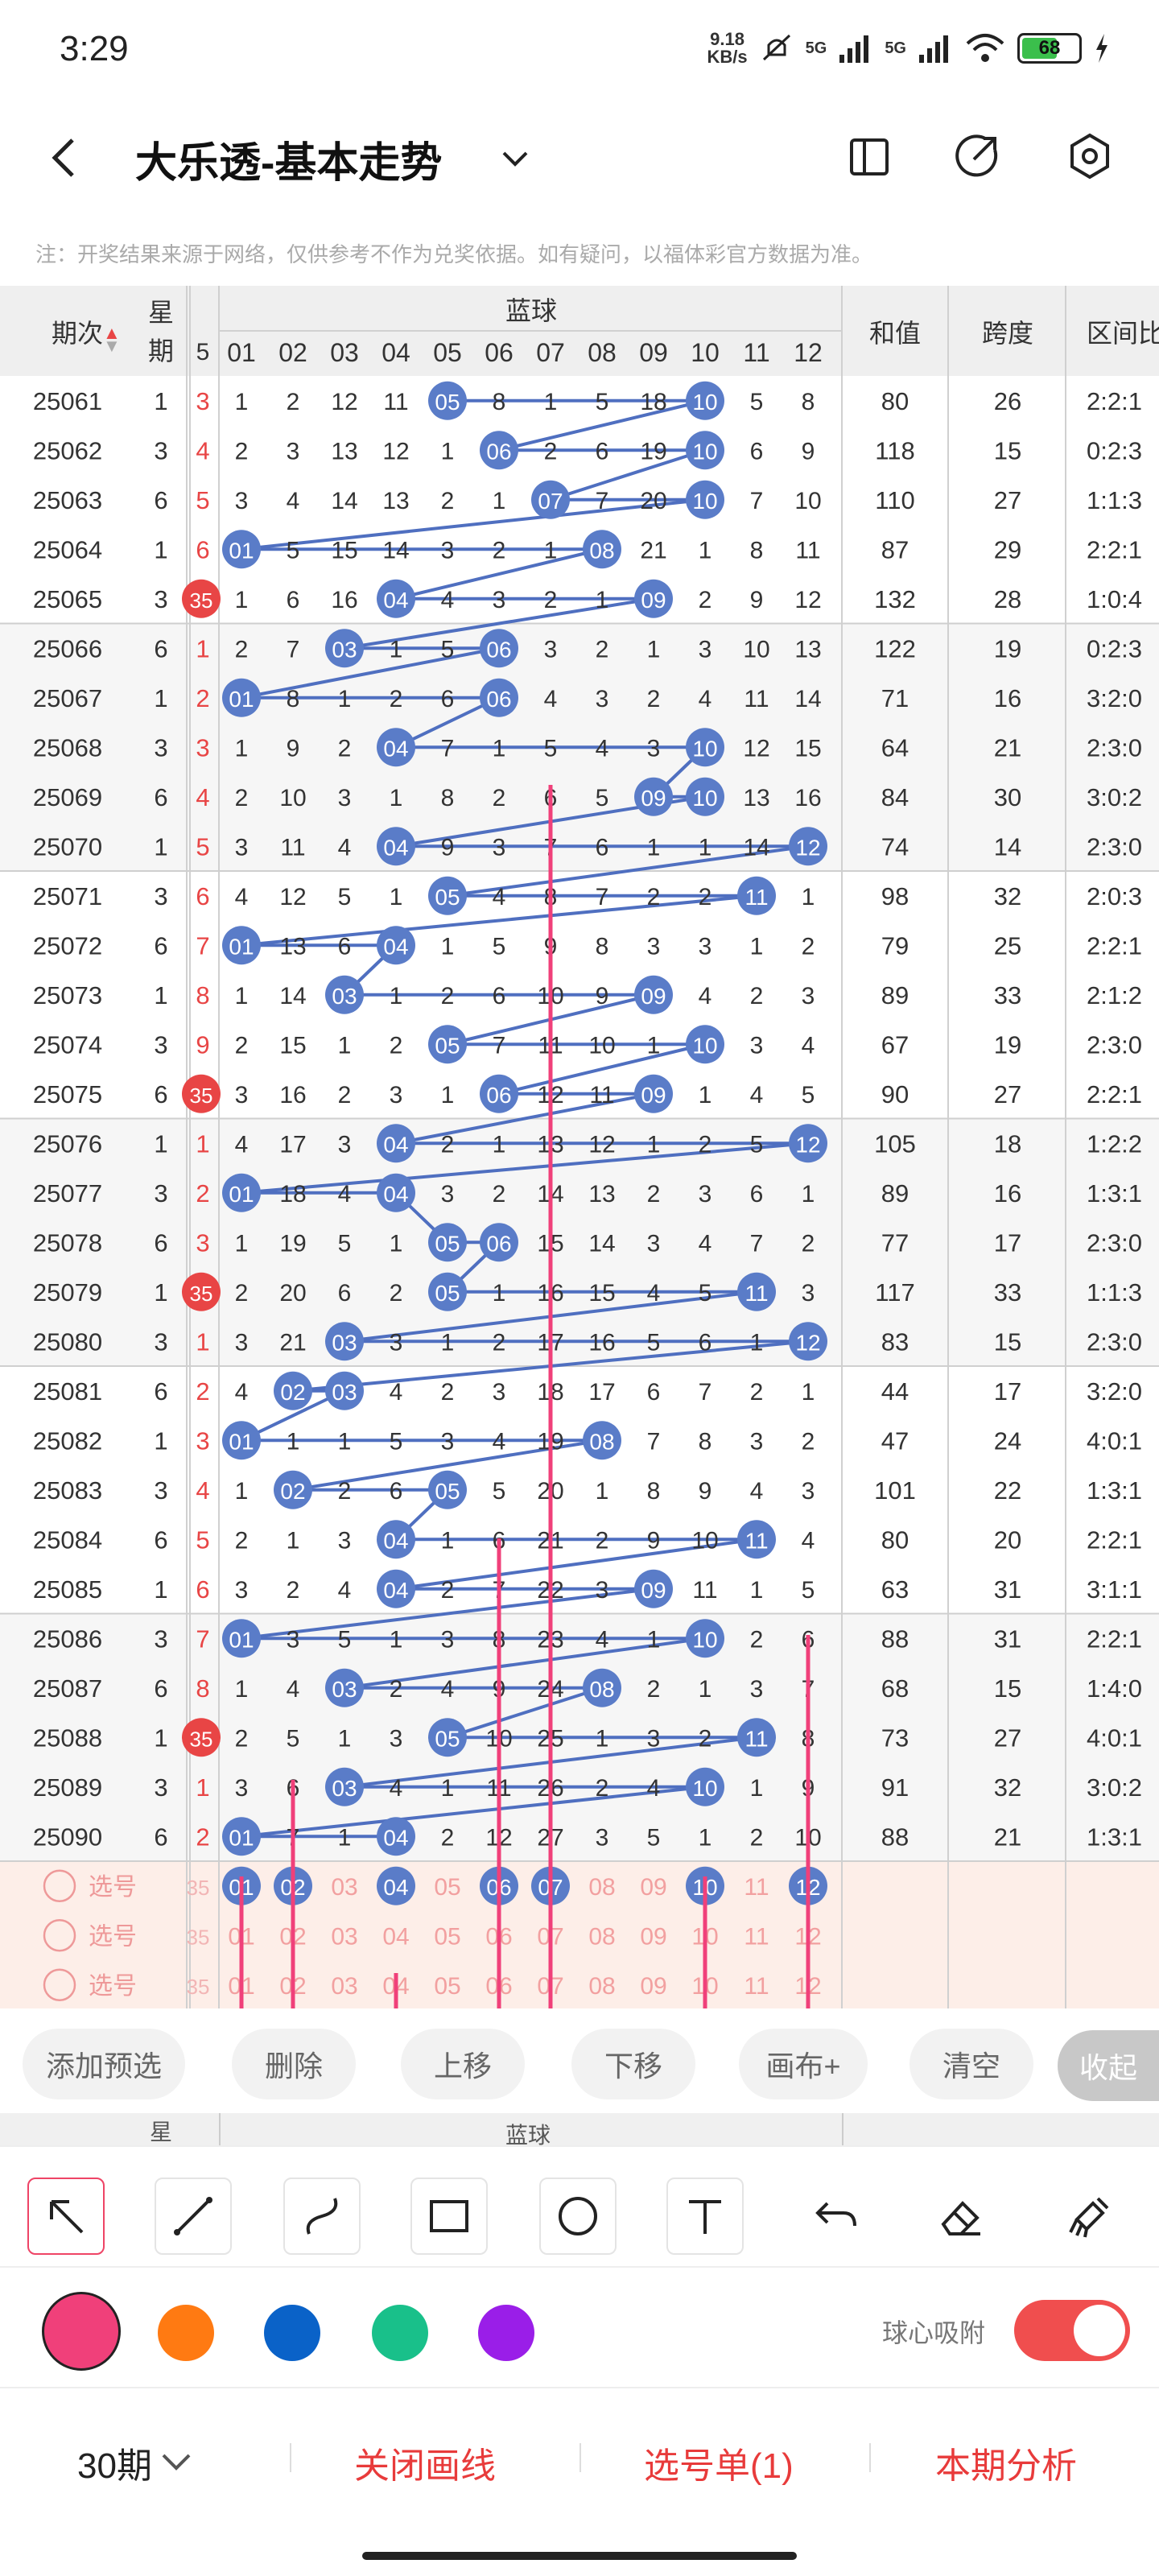  I want to click on miss-count: 21, so click(292, 1342).